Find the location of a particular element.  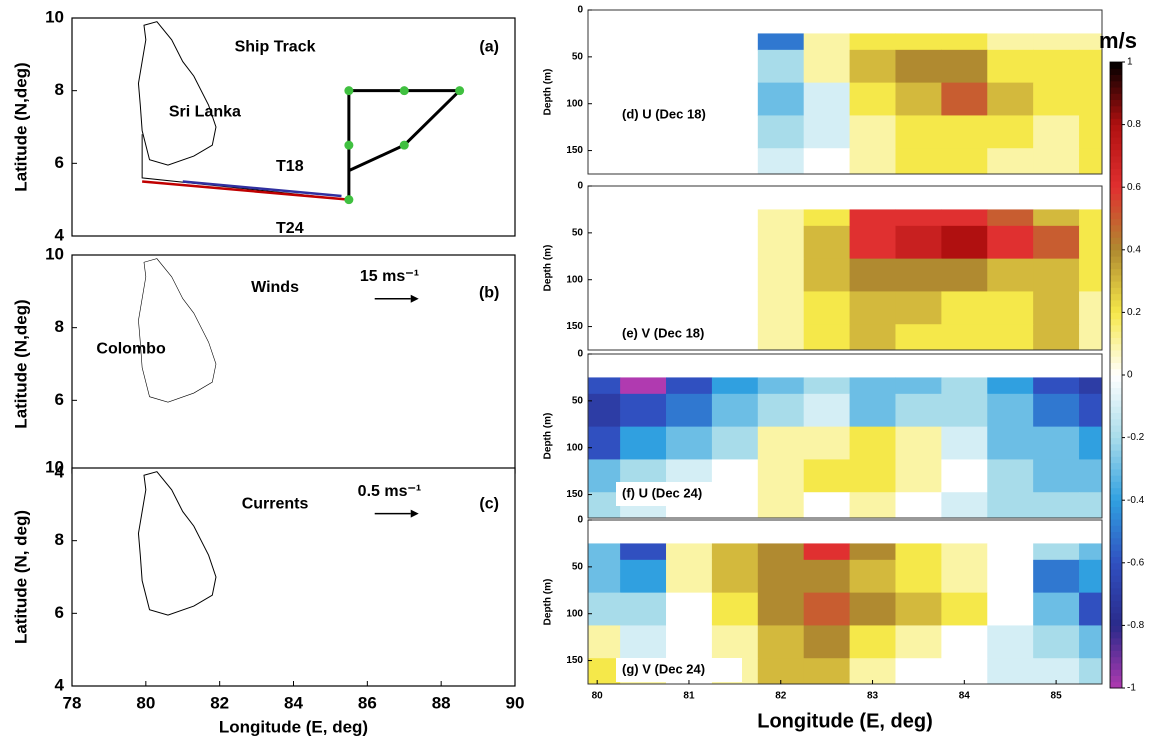

x-tick-label: 85 is located at coordinates (1057, 696).